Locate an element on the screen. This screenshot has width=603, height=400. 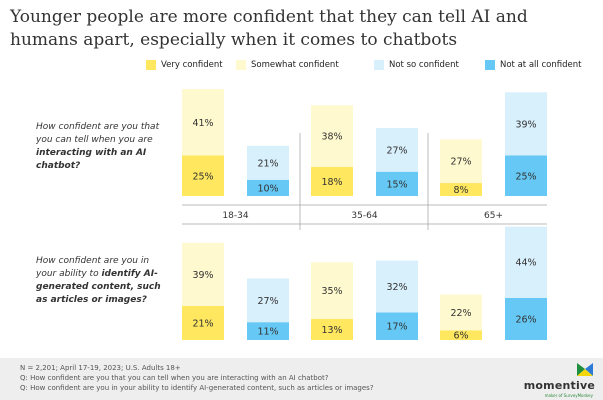
legend-somewhat-confident: Somewhat confident is located at coordinates (287, 65).